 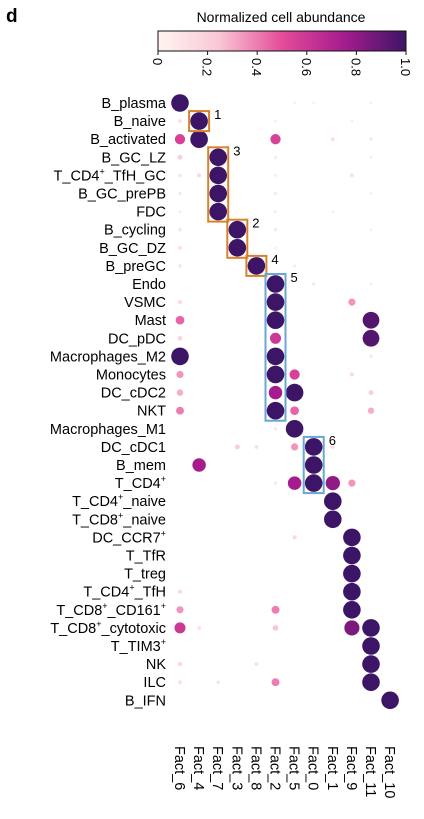 What do you see at coordinates (198, 768) in the screenshot?
I see `factor-label: Fact_4` at bounding box center [198, 768].